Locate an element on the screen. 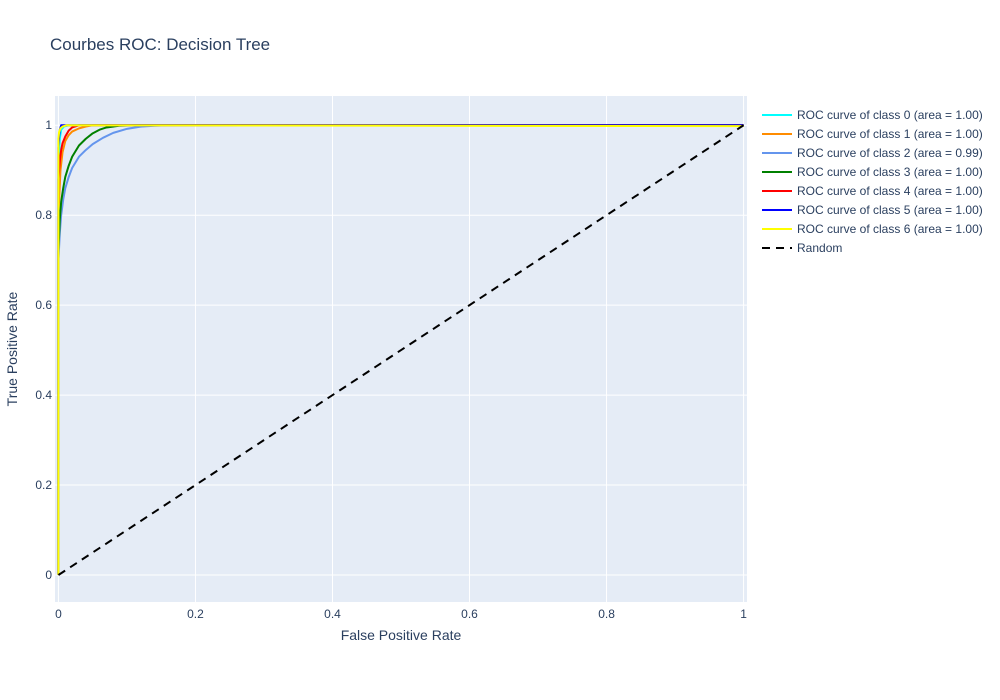  legend-label: ROC curve of class 4 (area = 1.00) is located at coordinates (890, 191).